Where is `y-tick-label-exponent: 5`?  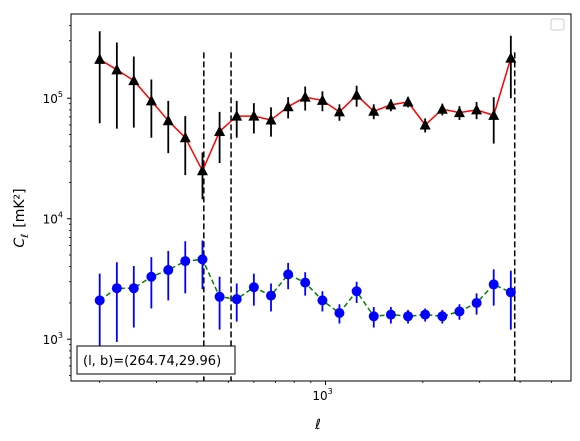
y-tick-label-exponent: 5 is located at coordinates (60, 94).